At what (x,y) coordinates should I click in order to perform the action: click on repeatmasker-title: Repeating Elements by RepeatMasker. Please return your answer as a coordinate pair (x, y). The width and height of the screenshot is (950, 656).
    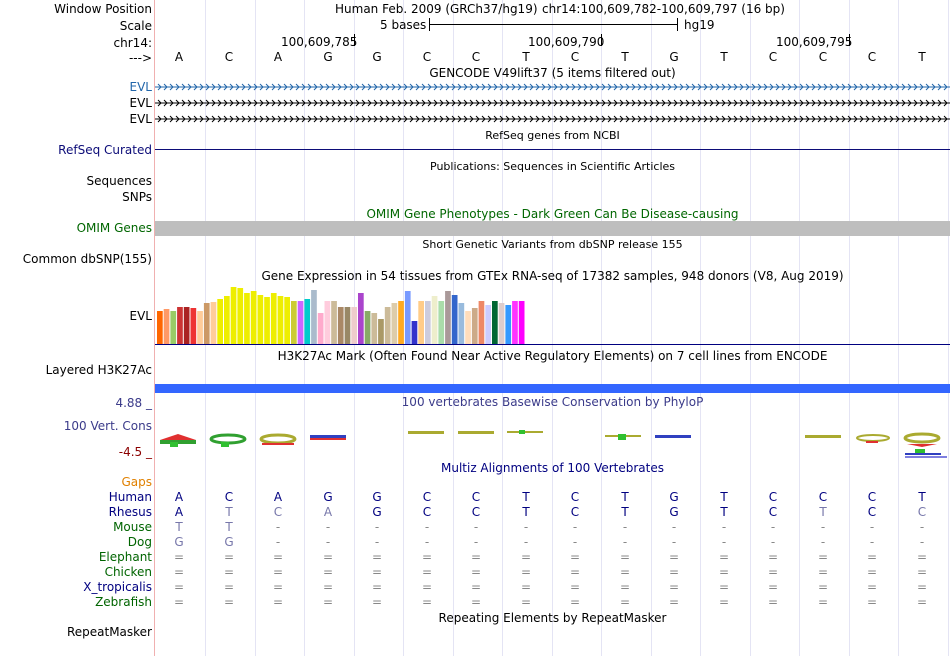
    Looking at the image, I should click on (552, 618).